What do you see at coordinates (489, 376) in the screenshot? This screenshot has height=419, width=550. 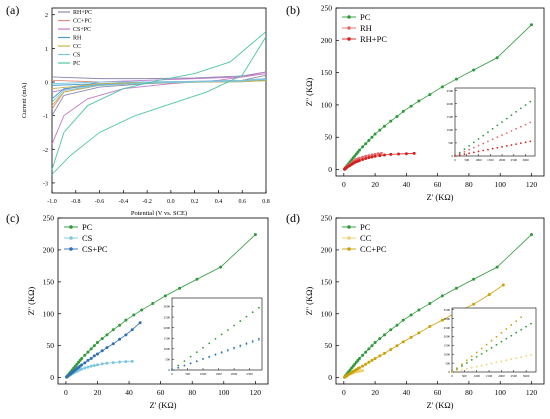 I see `inset-x-tick-label: 1500` at bounding box center [489, 376].